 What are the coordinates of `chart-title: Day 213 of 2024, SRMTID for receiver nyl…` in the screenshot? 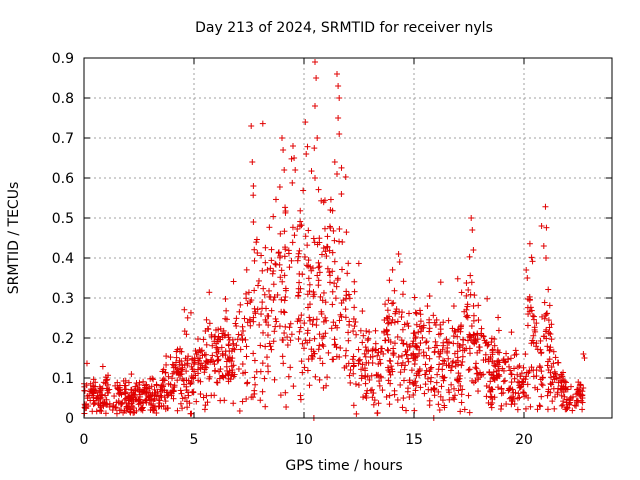 It's located at (344, 28).